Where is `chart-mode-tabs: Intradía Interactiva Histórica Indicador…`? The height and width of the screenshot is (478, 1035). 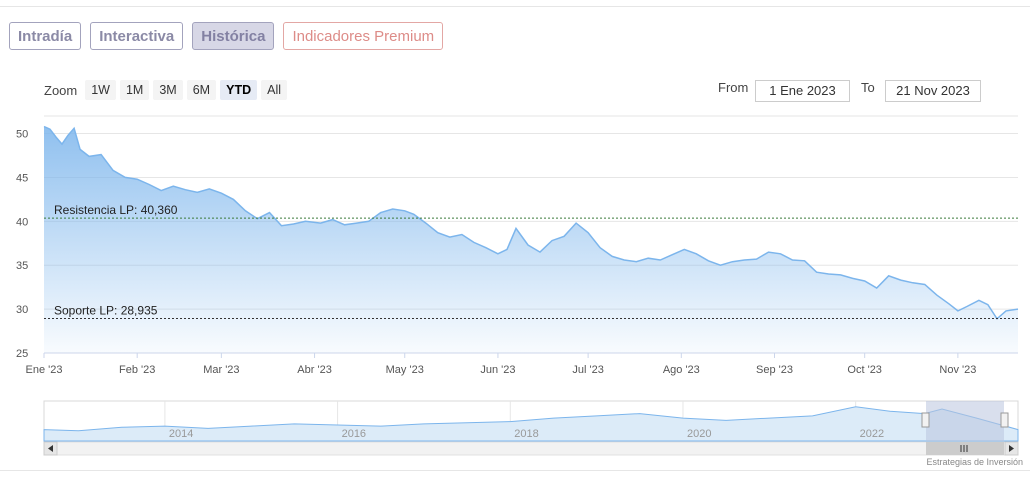 chart-mode-tabs: Intradía Interactiva Histórica Indicador… is located at coordinates (226, 36).